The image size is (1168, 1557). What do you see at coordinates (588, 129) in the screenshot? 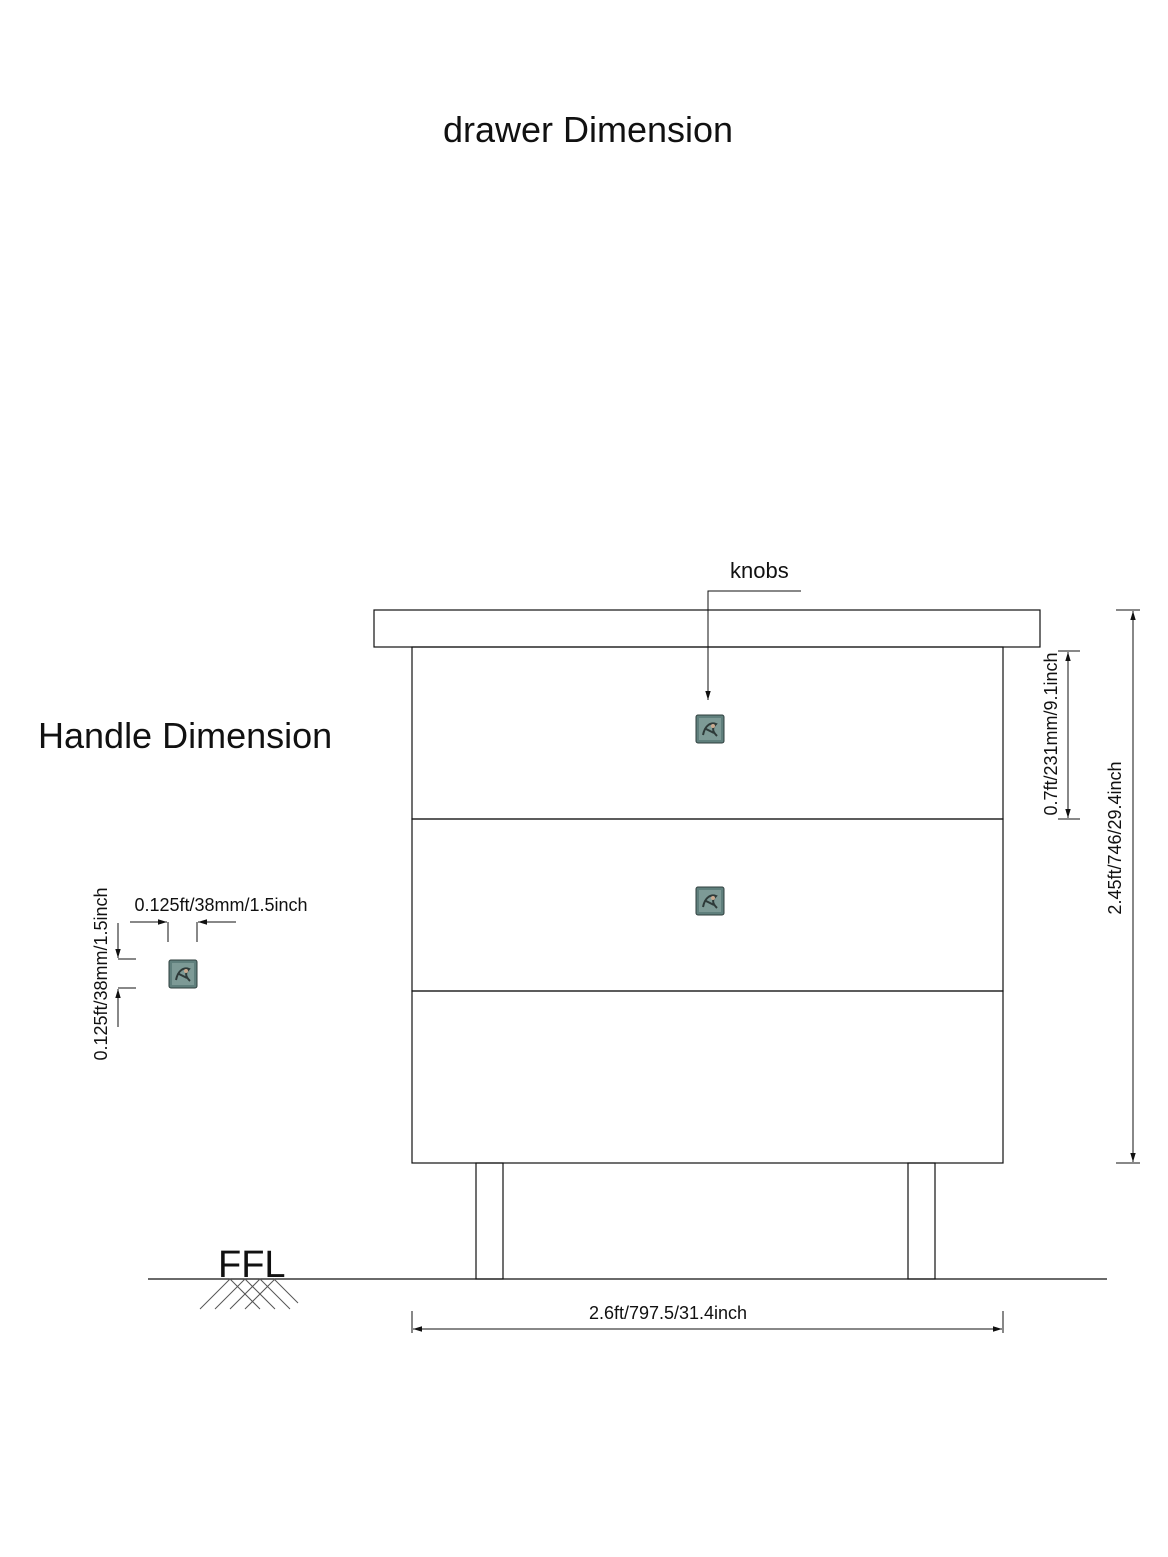
I see `page-title: drawer Dimension` at bounding box center [588, 129].